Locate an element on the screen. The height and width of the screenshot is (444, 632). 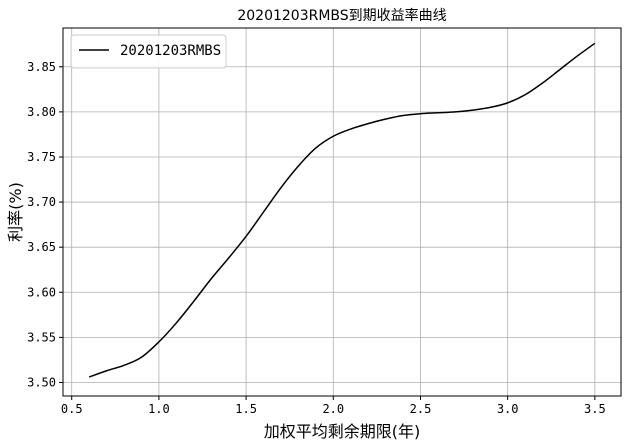
legend-label: 20201203RMBS is located at coordinates (170, 51).